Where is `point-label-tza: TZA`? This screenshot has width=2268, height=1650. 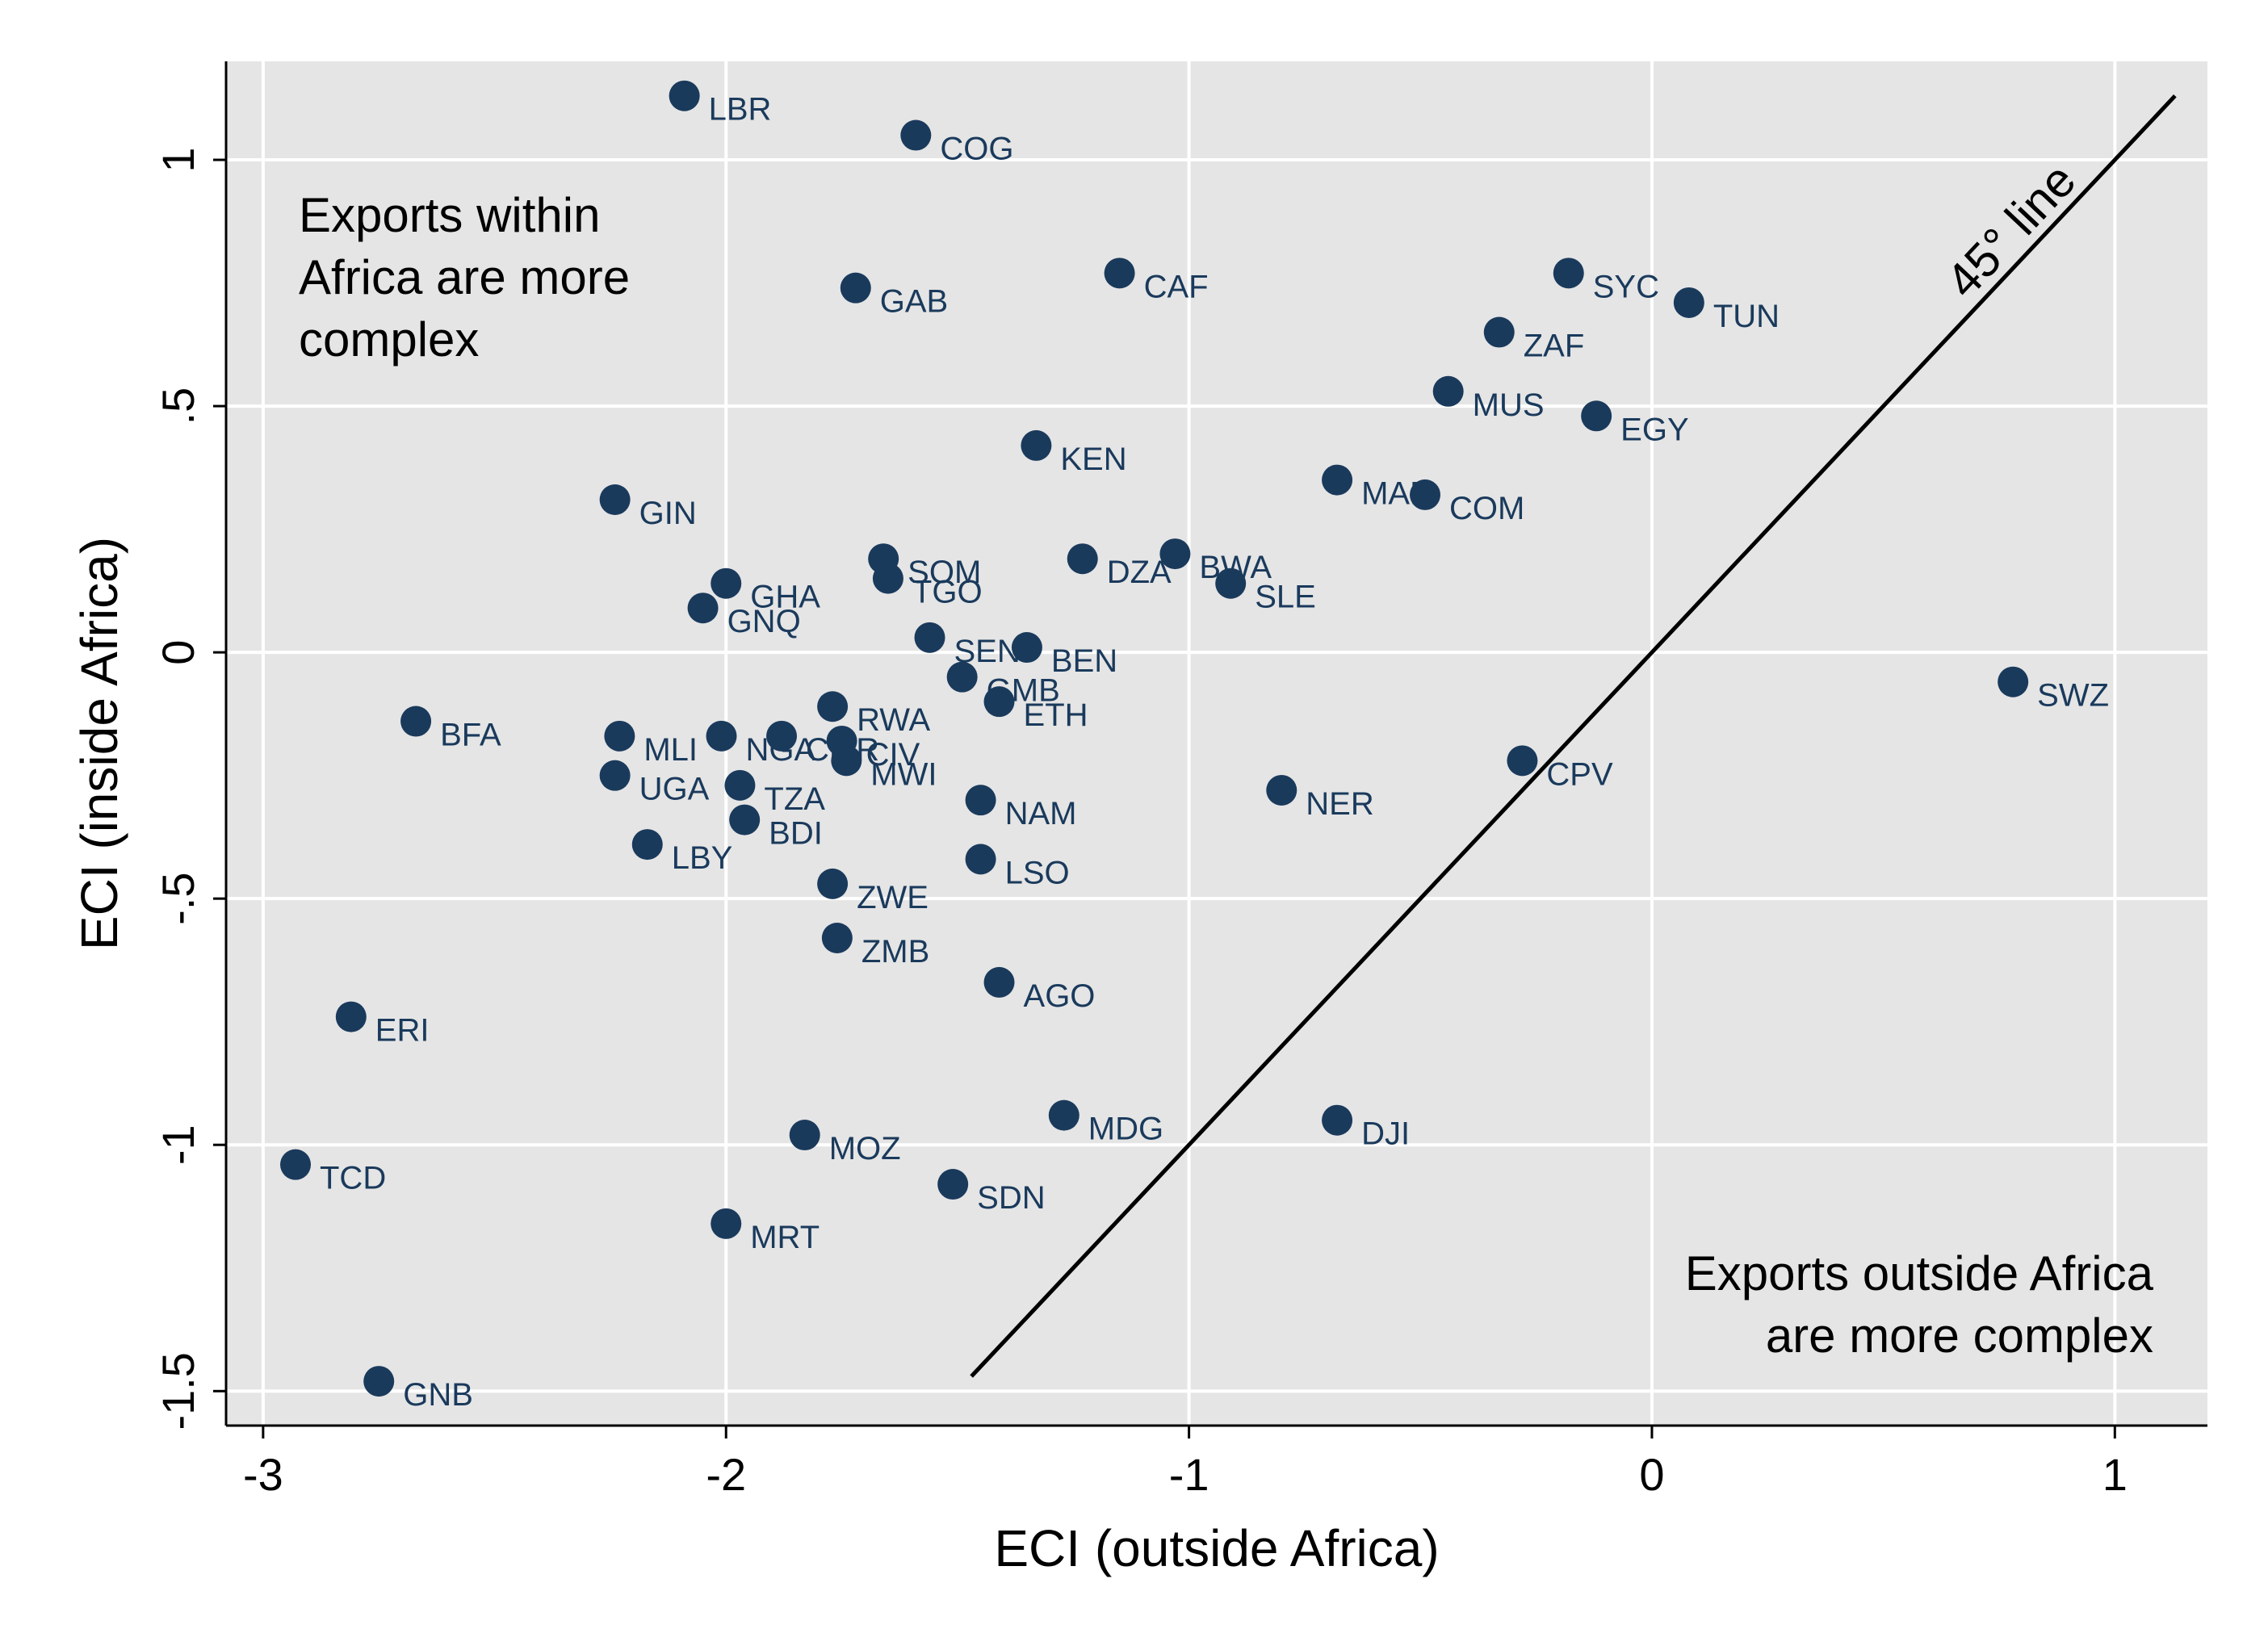 point-label-tza: TZA is located at coordinates (794, 799).